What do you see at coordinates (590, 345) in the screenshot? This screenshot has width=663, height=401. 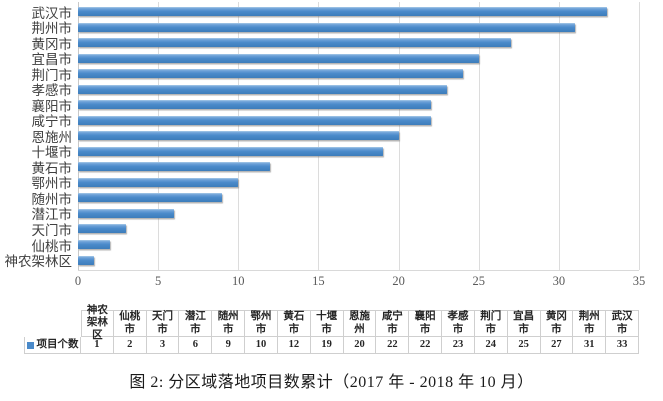 I see `table-value-cell: 31` at bounding box center [590, 345].